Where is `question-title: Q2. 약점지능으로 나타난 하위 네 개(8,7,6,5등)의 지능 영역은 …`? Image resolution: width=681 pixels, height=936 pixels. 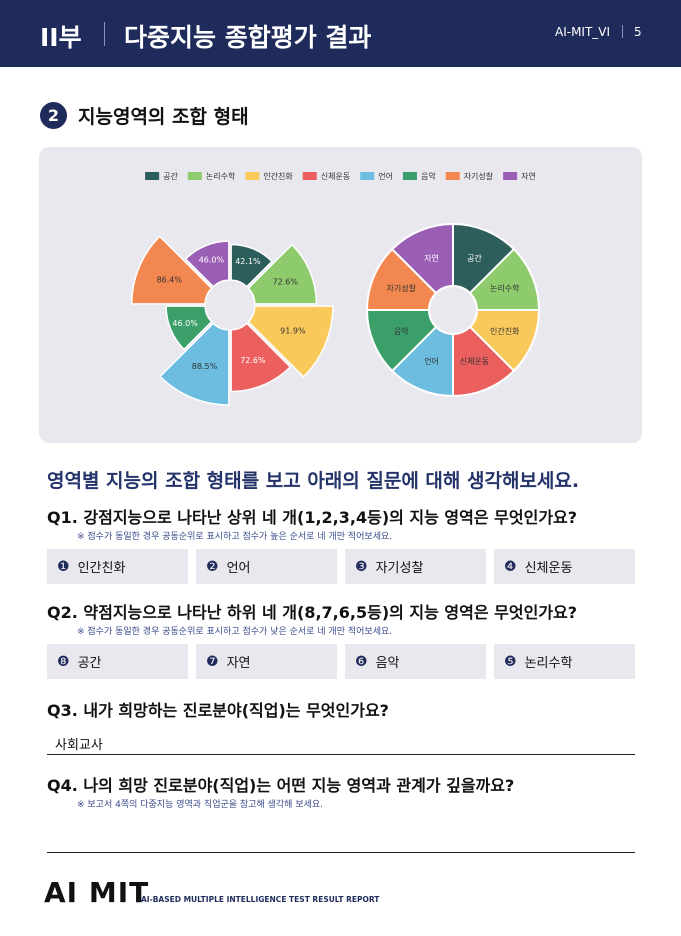
question-title: Q2. 약점지능으로 나타난 하위 네 개(8,7,6,5등)의 지능 영역은 … is located at coordinates (312, 612).